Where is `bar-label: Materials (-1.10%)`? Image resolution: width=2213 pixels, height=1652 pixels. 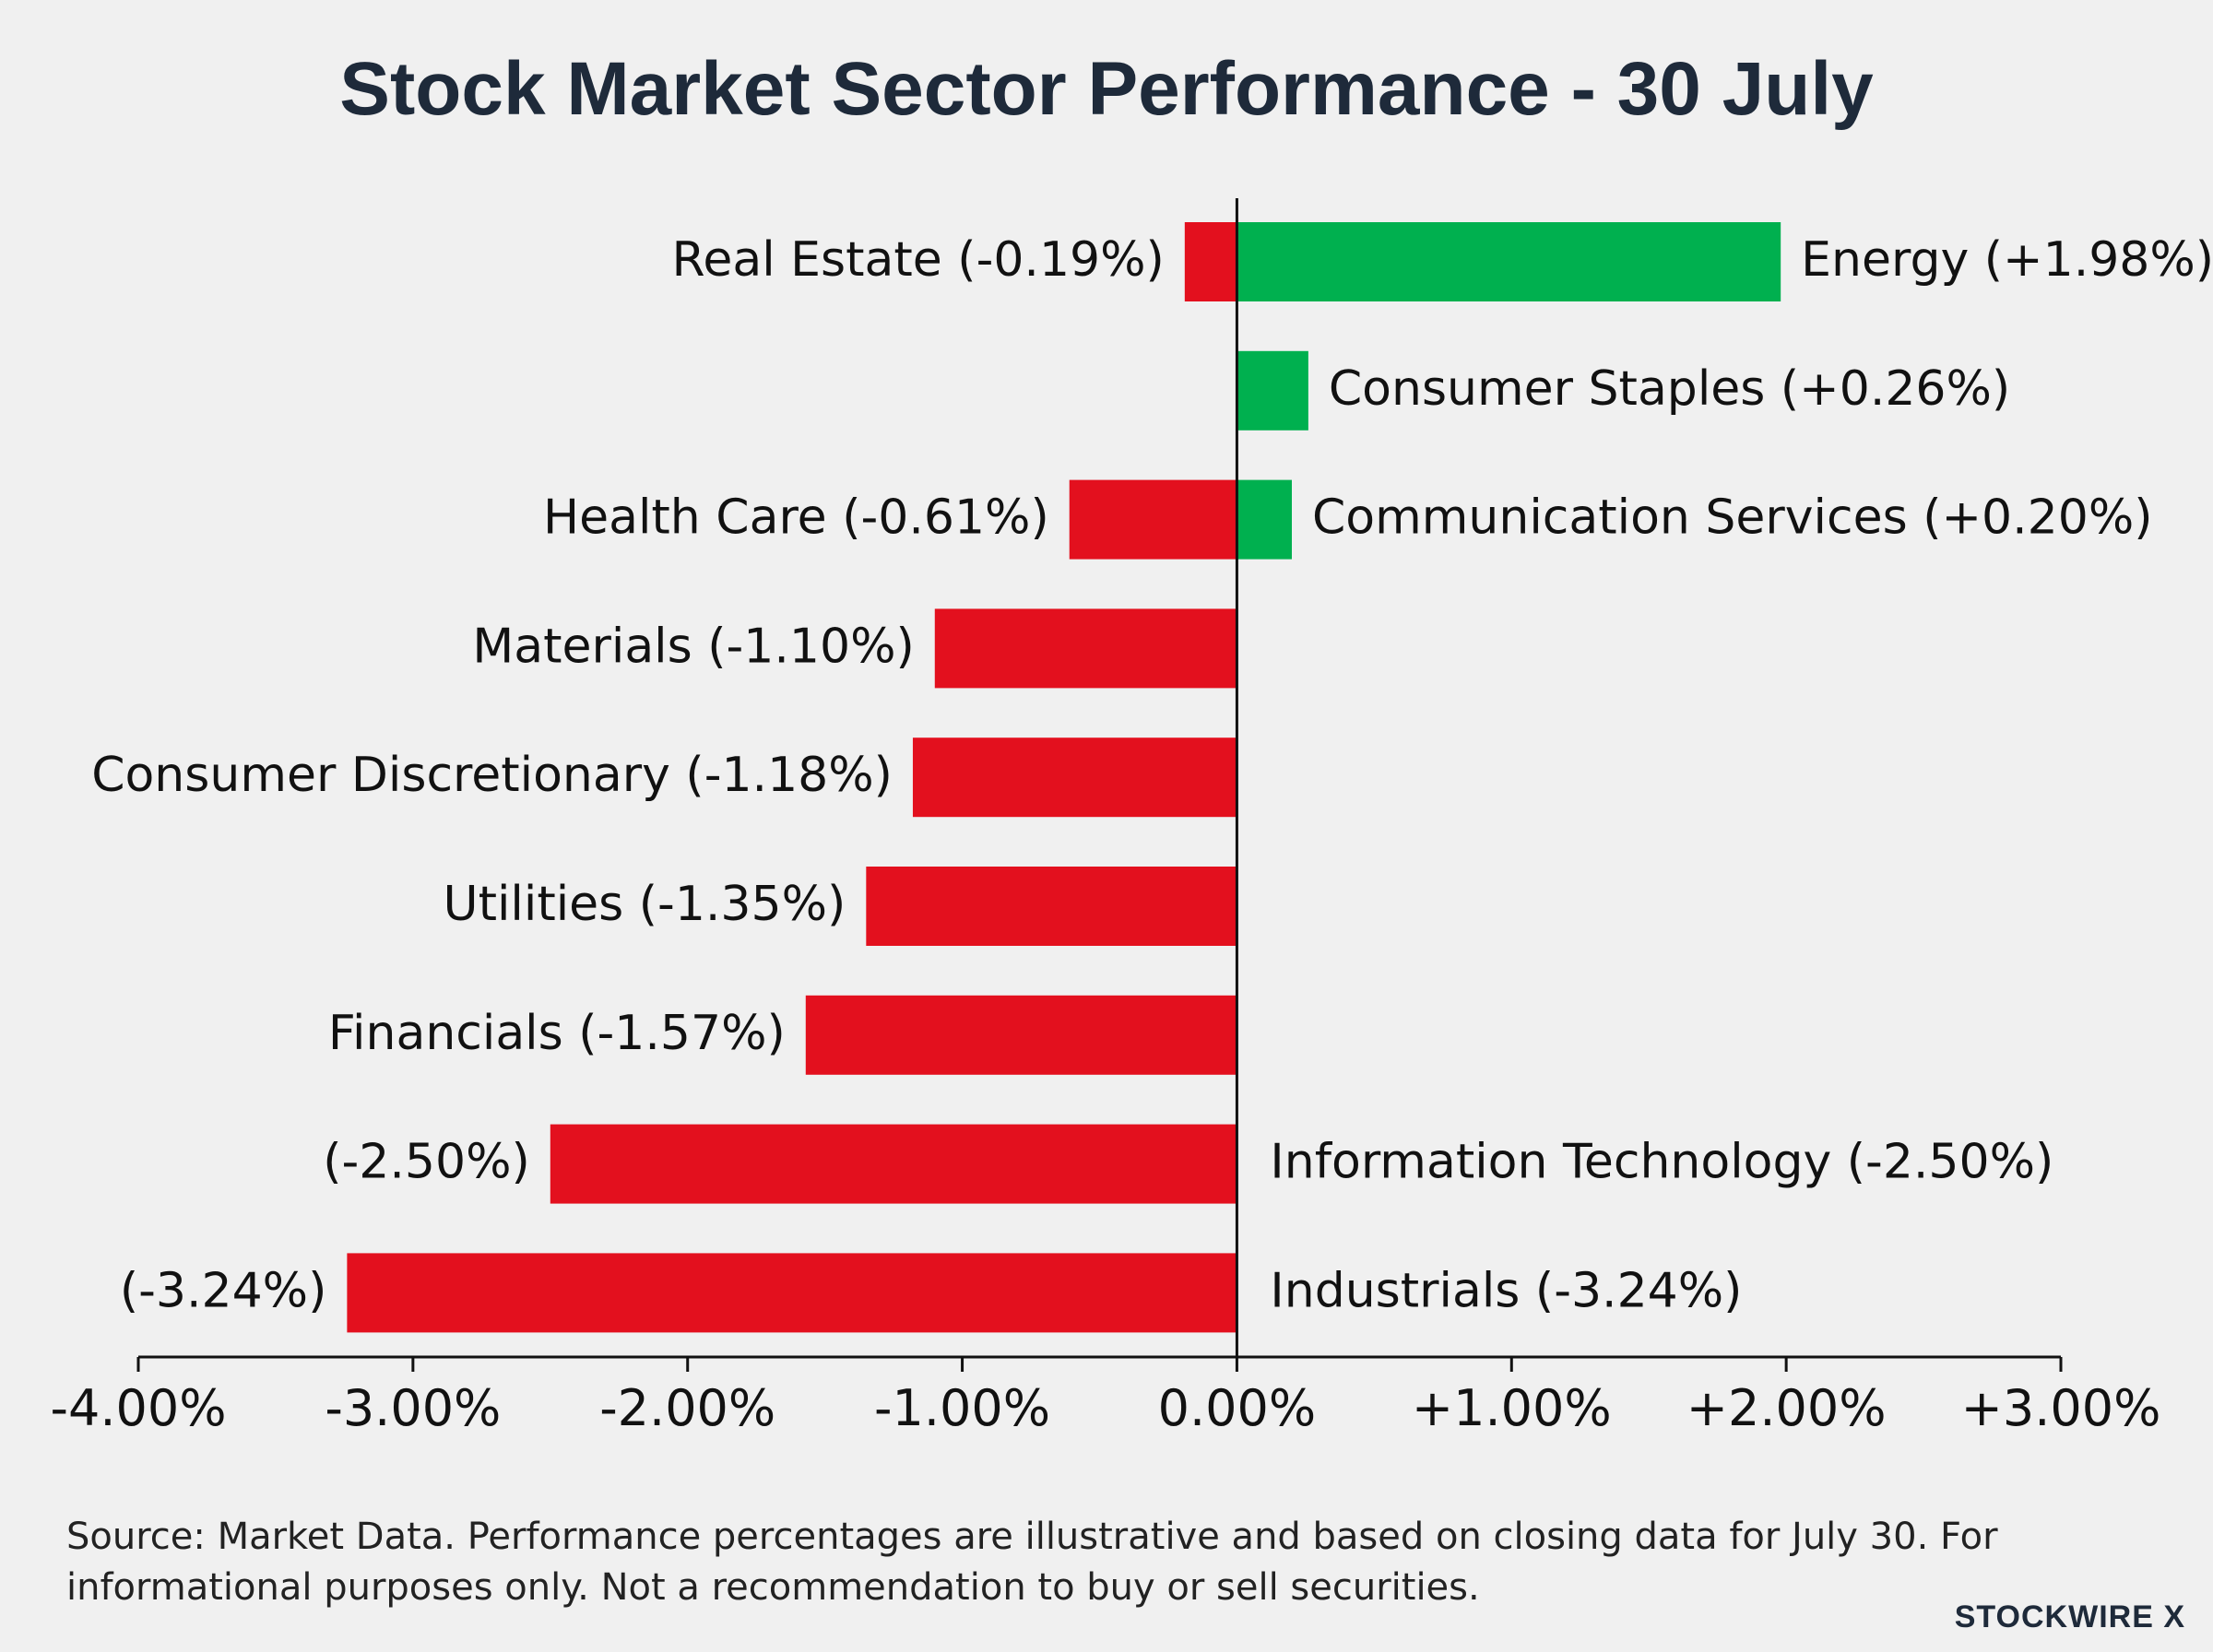 bar-label: Materials (-1.10%) is located at coordinates (693, 646).